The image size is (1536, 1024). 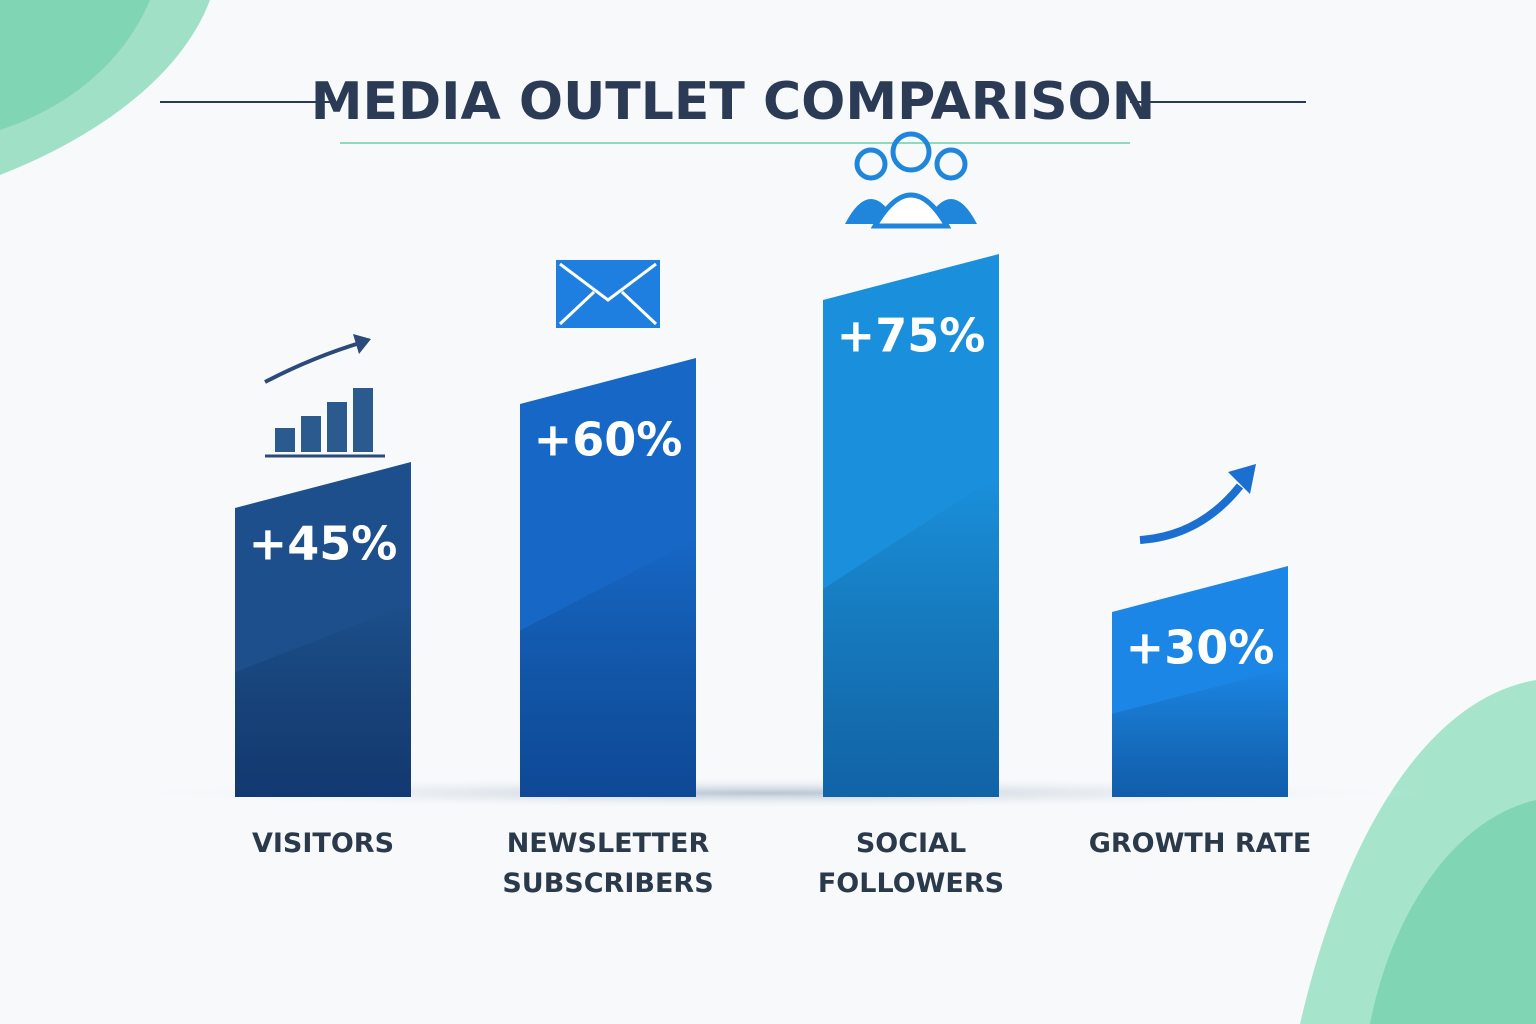 I want to click on value-label: +30%, so click(x=1200, y=648).